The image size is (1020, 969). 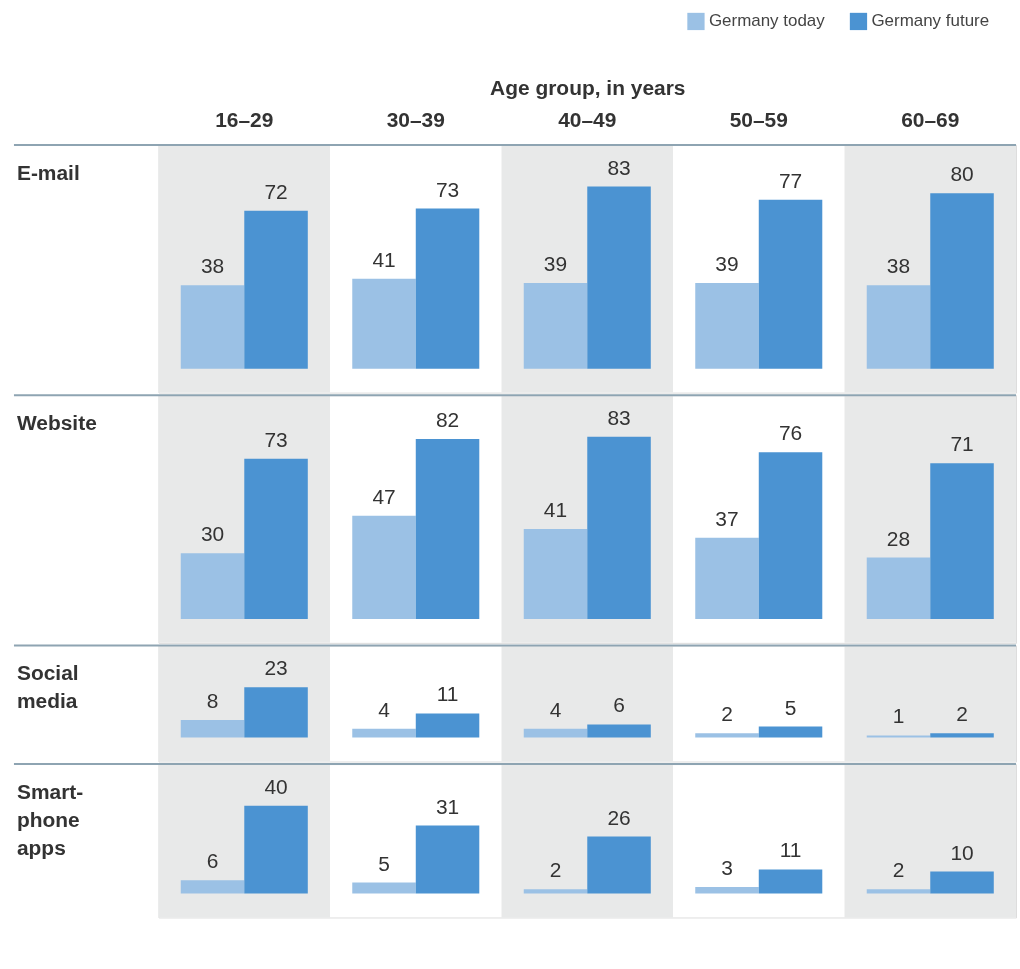 I want to click on x-axis-title: Age group, in years, so click(x=588, y=87).